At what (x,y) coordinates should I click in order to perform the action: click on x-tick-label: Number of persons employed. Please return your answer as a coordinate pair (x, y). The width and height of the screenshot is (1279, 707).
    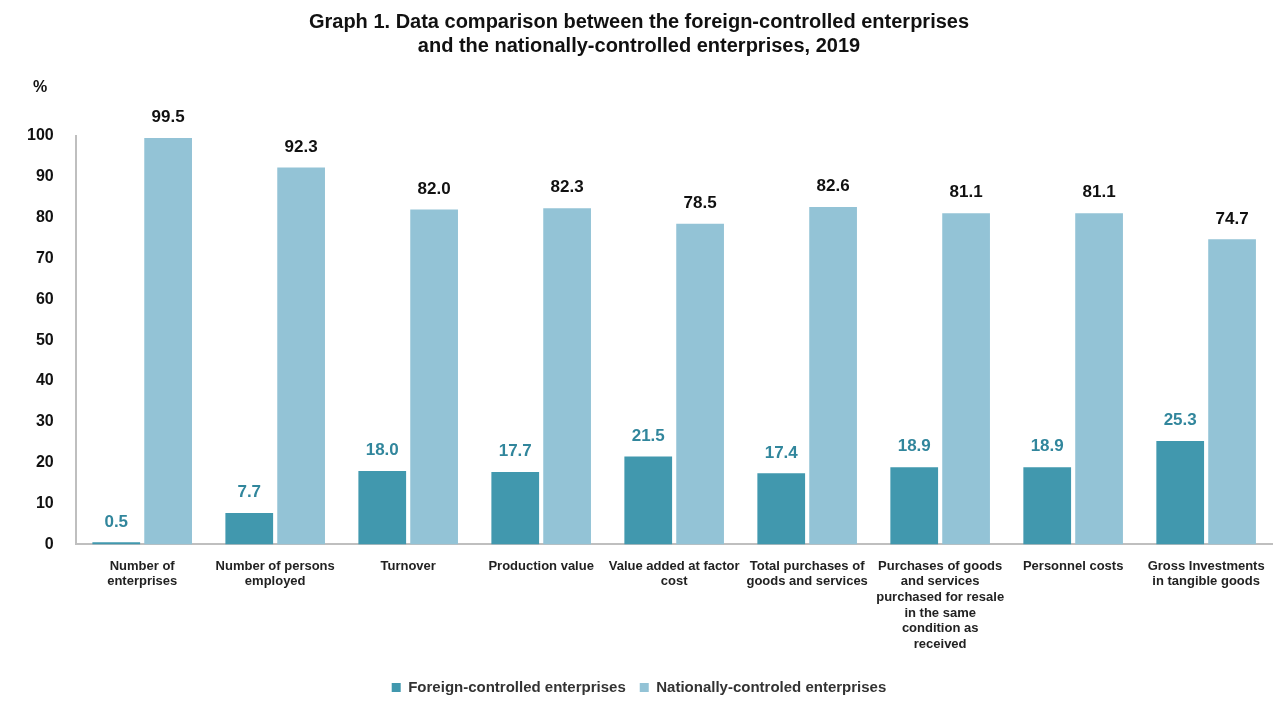
    Looking at the image, I should click on (275, 573).